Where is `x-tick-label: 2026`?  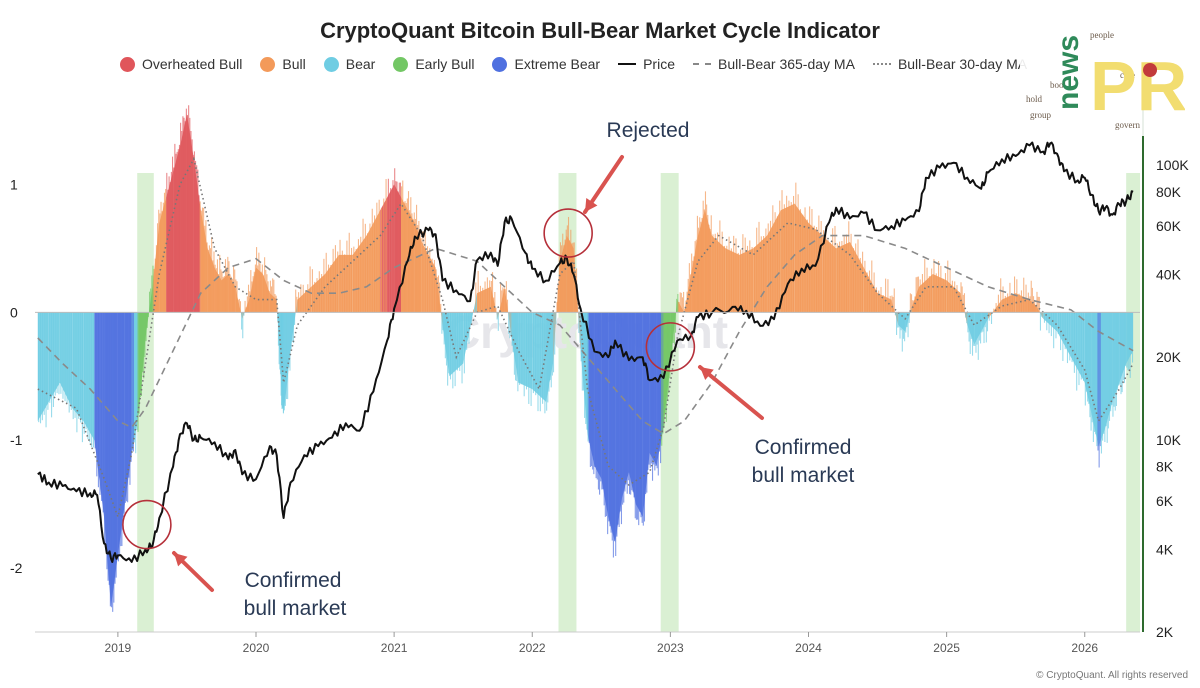 x-tick-label: 2026 is located at coordinates (1084, 648).